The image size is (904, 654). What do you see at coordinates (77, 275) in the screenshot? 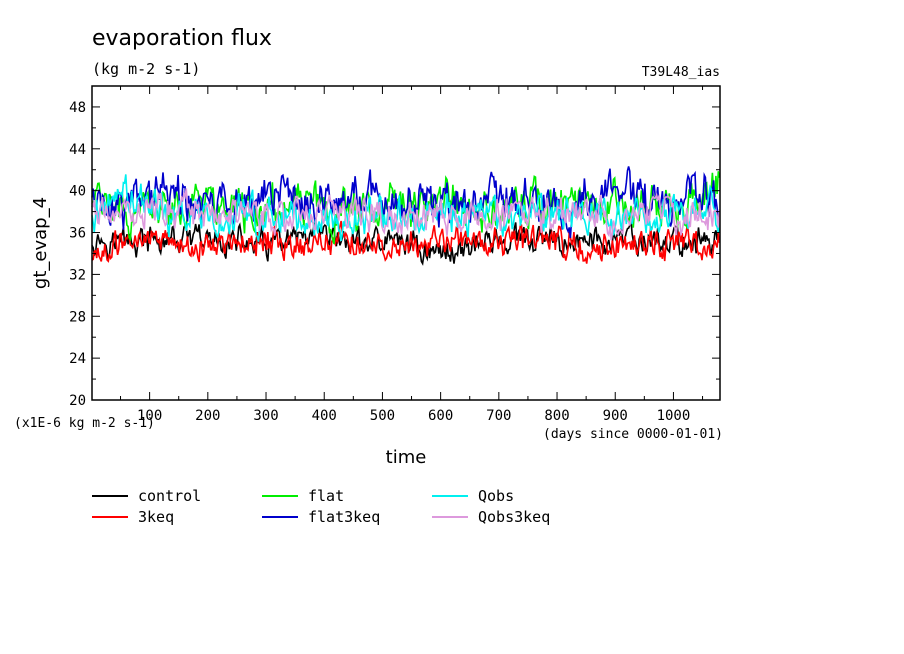
I see `y-tick-label: 32` at bounding box center [77, 275].